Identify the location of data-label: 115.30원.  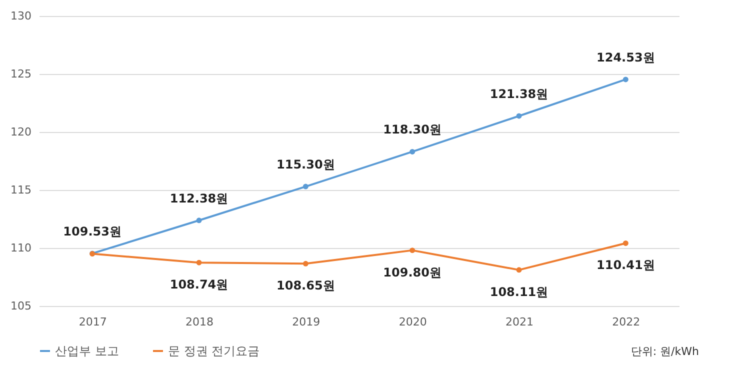
(305, 165).